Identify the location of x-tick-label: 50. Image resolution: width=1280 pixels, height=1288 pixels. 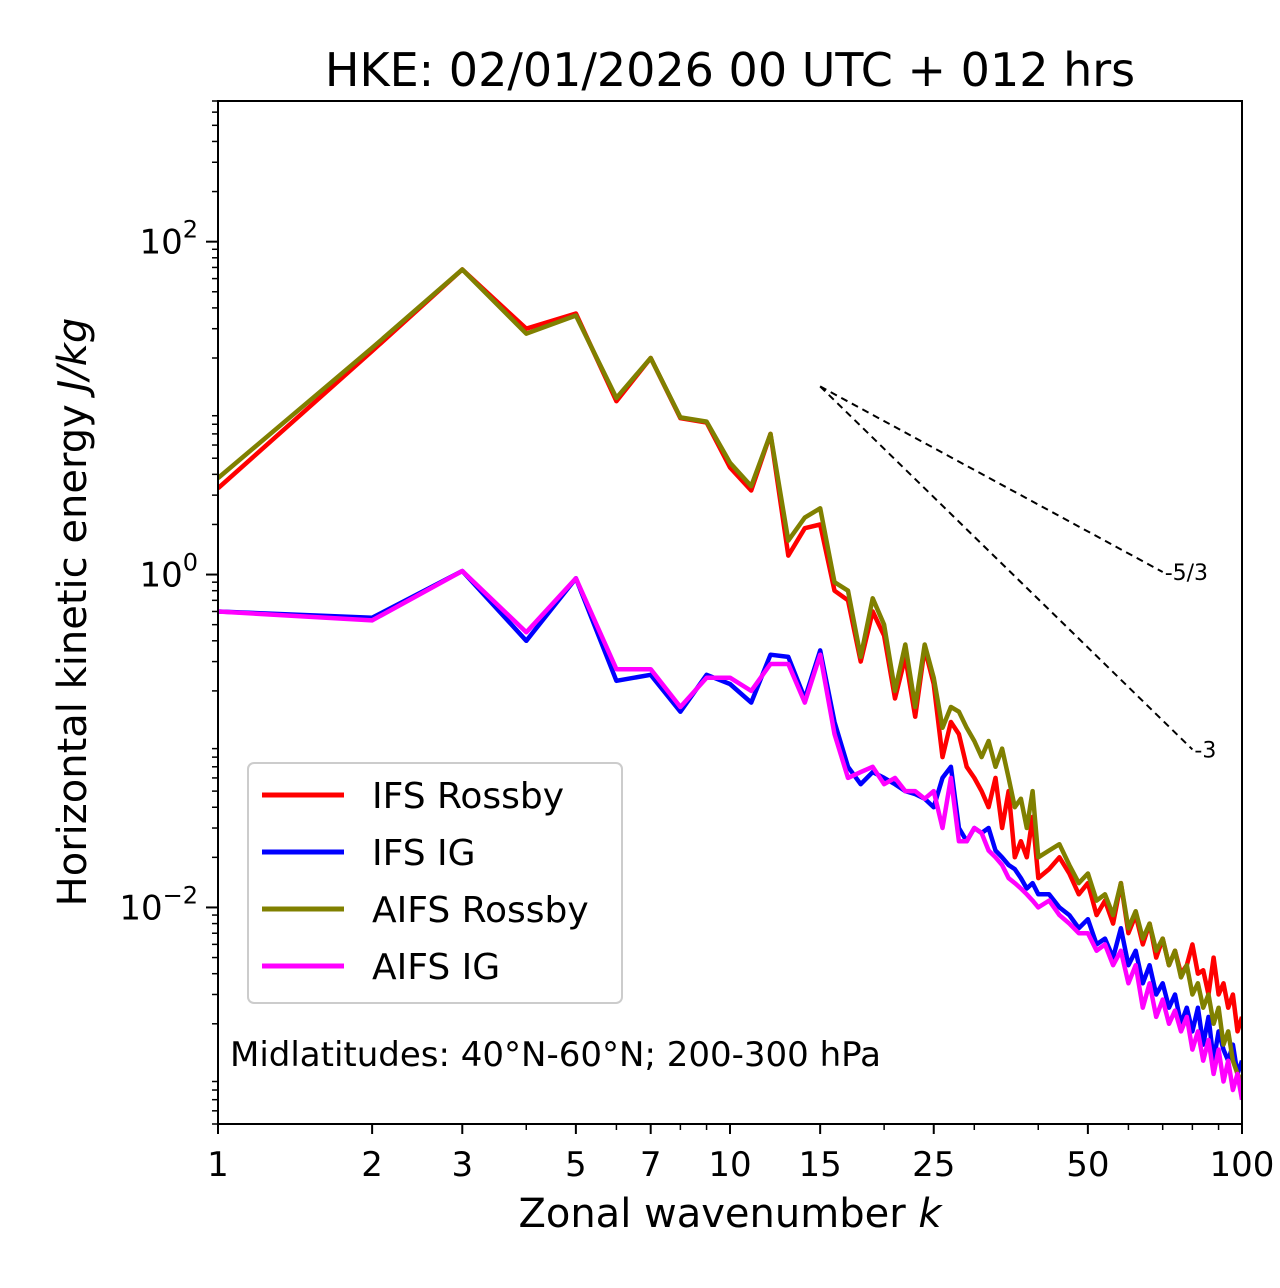
(1087, 1165).